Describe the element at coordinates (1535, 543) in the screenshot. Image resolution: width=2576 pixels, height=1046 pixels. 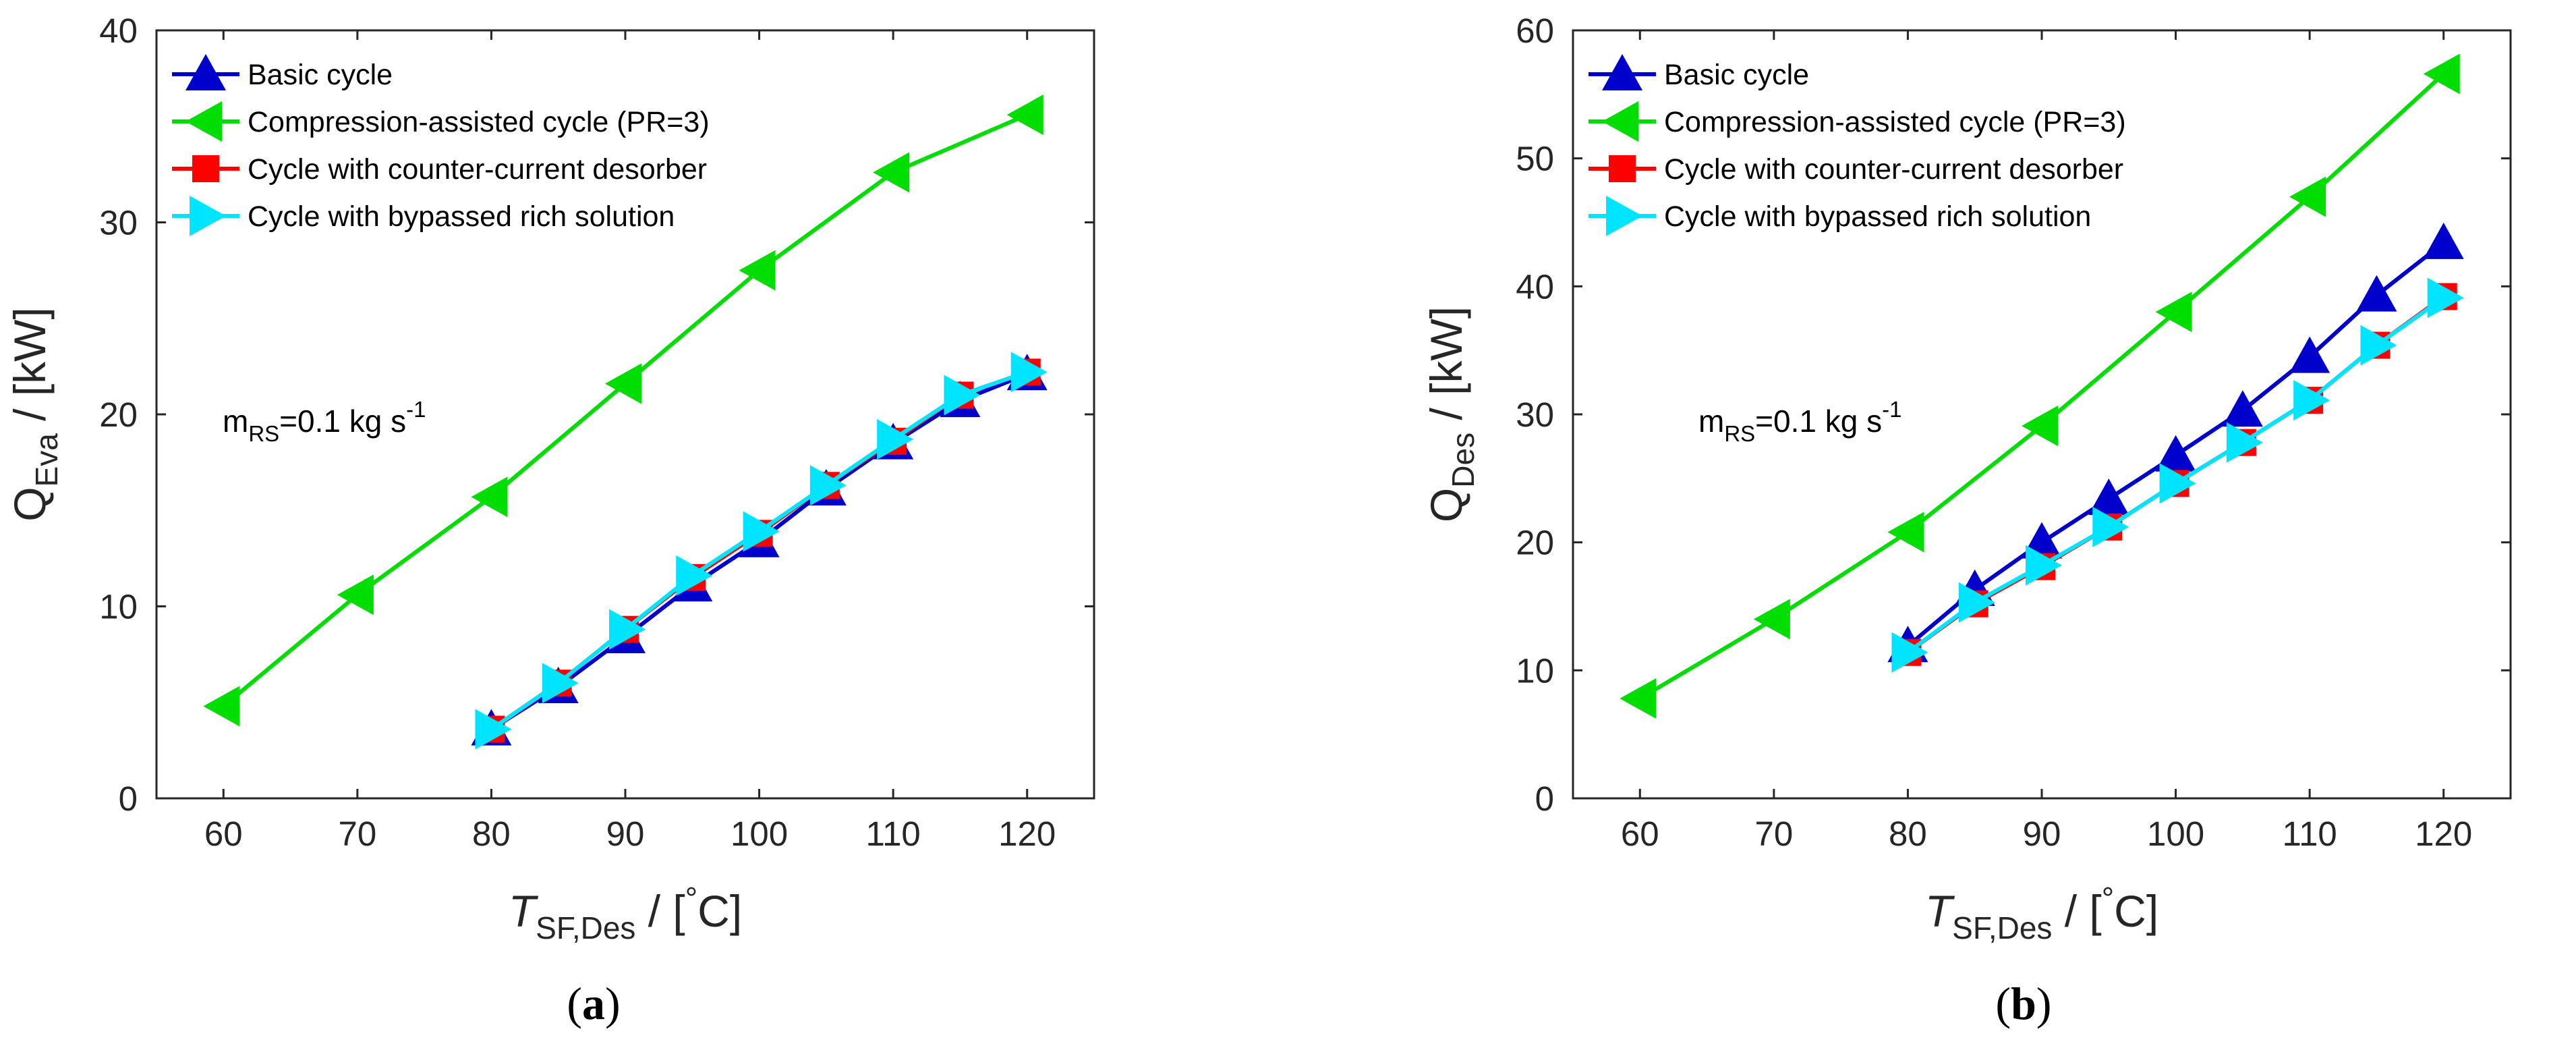
I see `y-tick-label: 20` at that location.